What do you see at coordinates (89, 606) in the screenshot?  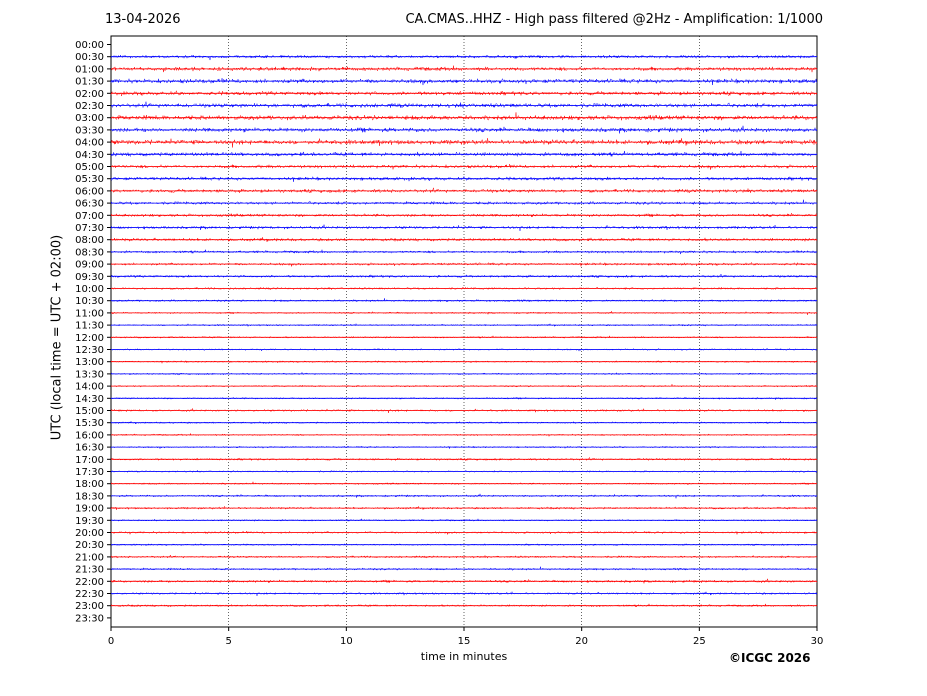 I see `y-tick-label: 23:00` at bounding box center [89, 606].